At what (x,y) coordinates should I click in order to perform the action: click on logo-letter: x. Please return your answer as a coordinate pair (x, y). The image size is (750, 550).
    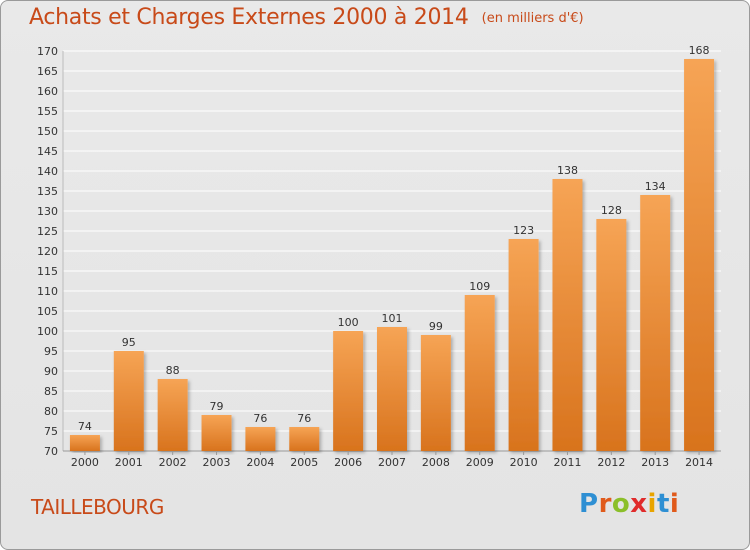
    Looking at the image, I should click on (639, 504).